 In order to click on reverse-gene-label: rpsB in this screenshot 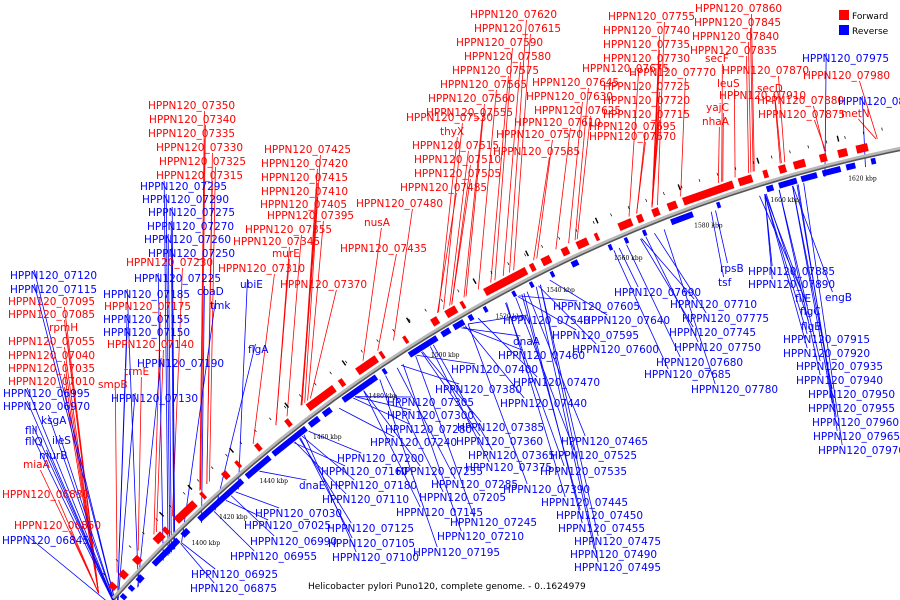, I will do `click(732, 269)`.